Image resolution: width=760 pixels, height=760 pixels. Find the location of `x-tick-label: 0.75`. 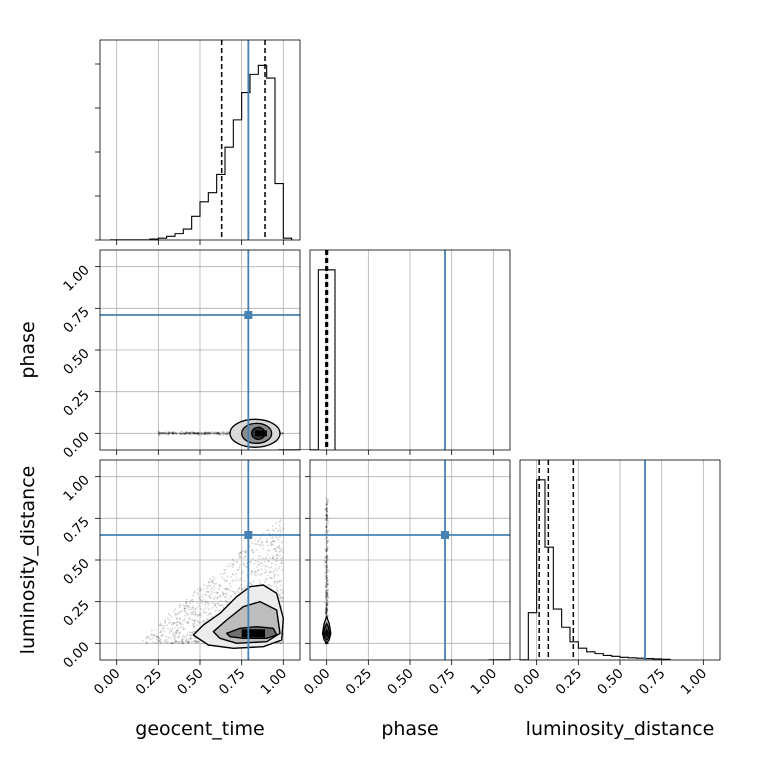

x-tick-label: 0.75 is located at coordinates (232, 682).